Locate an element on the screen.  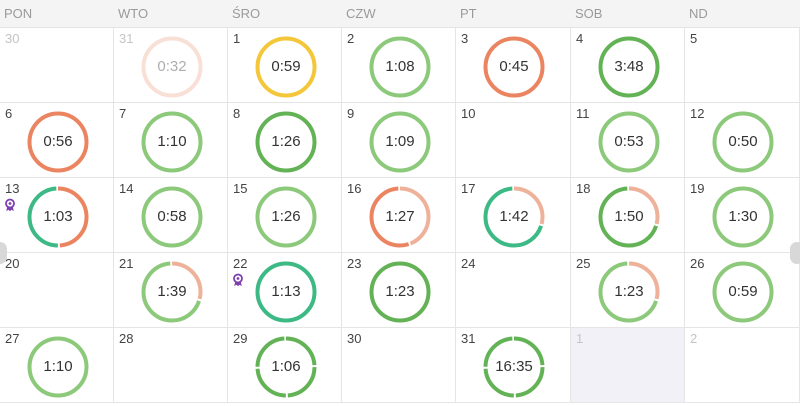
day-cell: 2 is located at coordinates (742, 365).